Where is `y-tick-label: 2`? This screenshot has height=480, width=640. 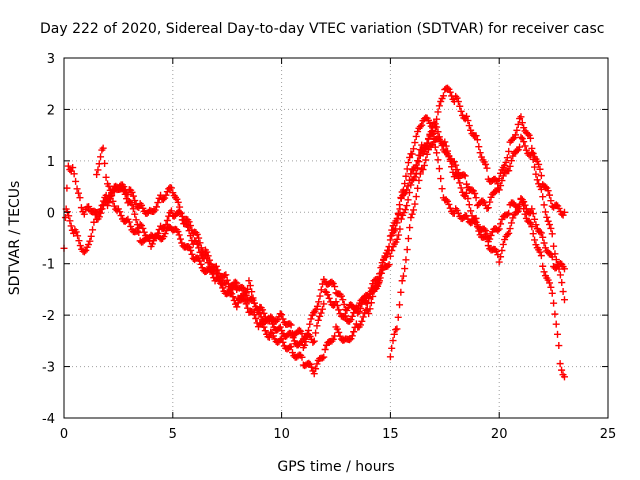
y-tick-label: 2 is located at coordinates (51, 110).